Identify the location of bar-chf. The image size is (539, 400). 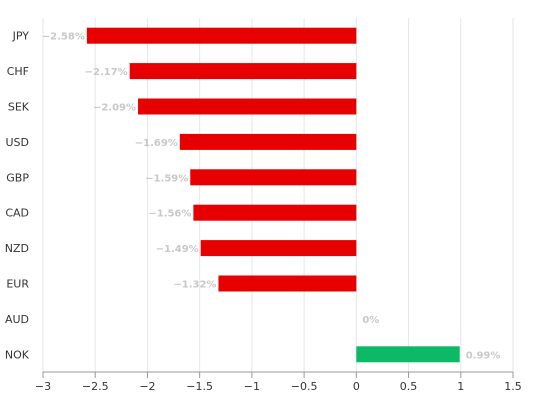
(243, 71).